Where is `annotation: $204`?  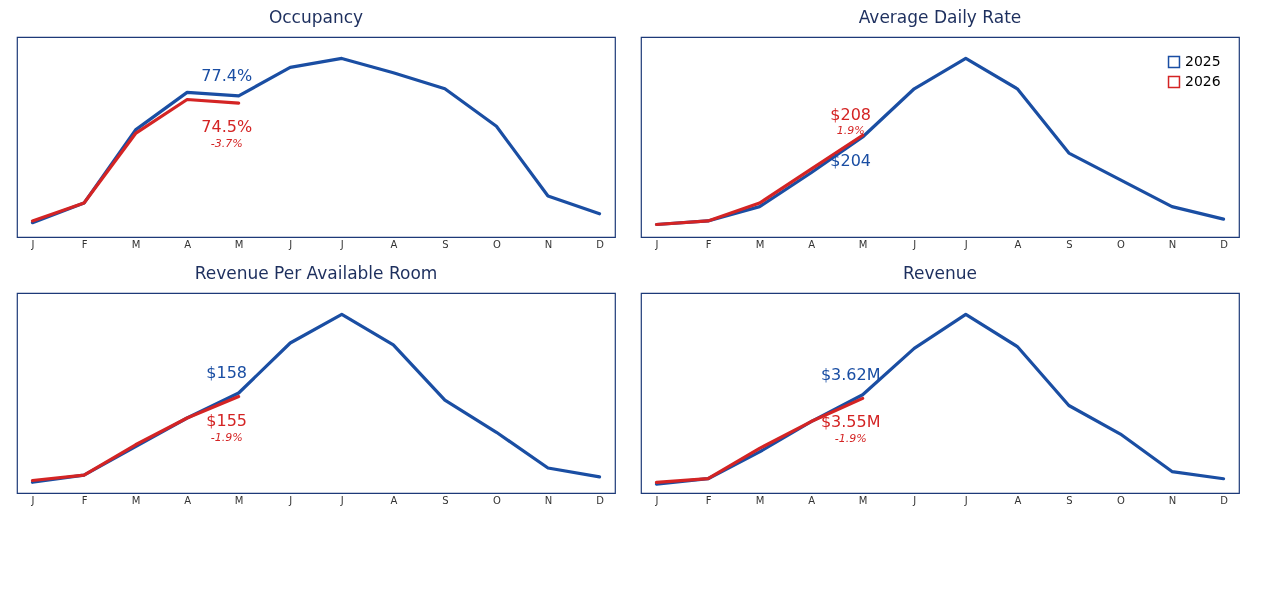 annotation: $204 is located at coordinates (851, 160).